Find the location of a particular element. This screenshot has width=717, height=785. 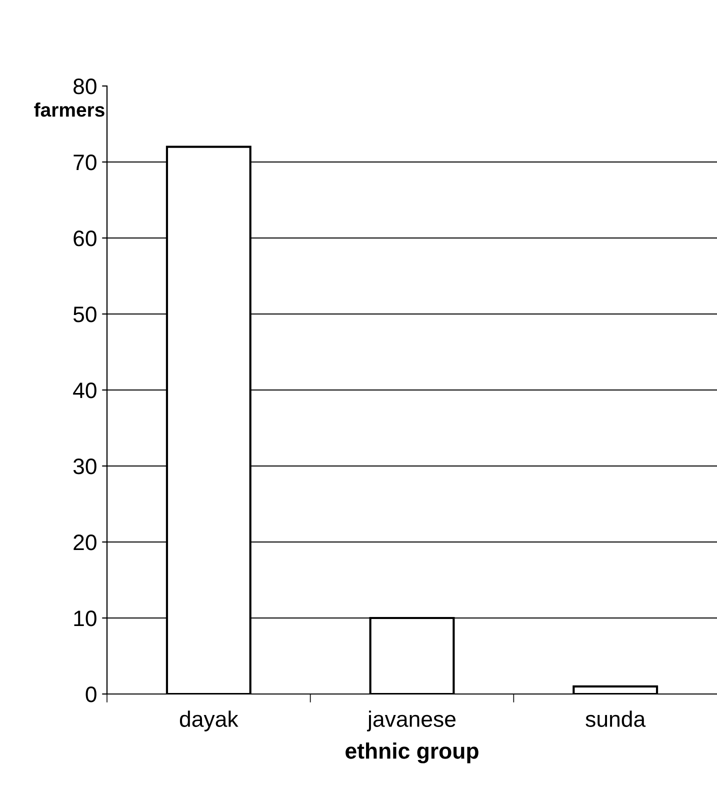

y-tick-label: 0 is located at coordinates (91, 694).